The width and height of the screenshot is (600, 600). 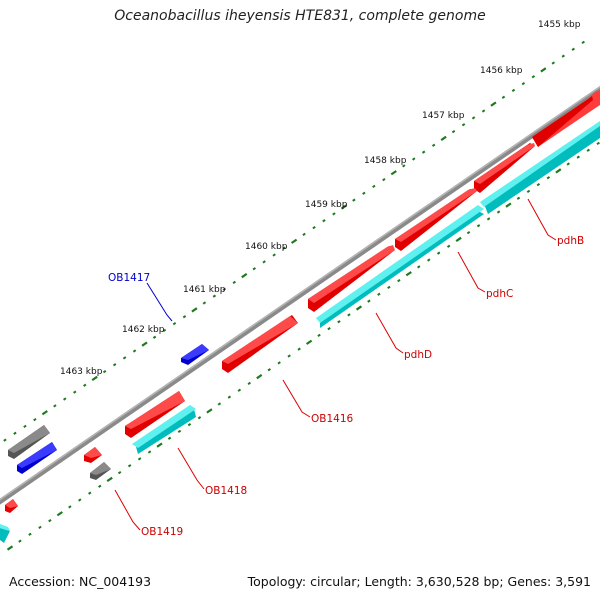 I want to click on gene-label-OB1419: OB1419, so click(x=162, y=532).